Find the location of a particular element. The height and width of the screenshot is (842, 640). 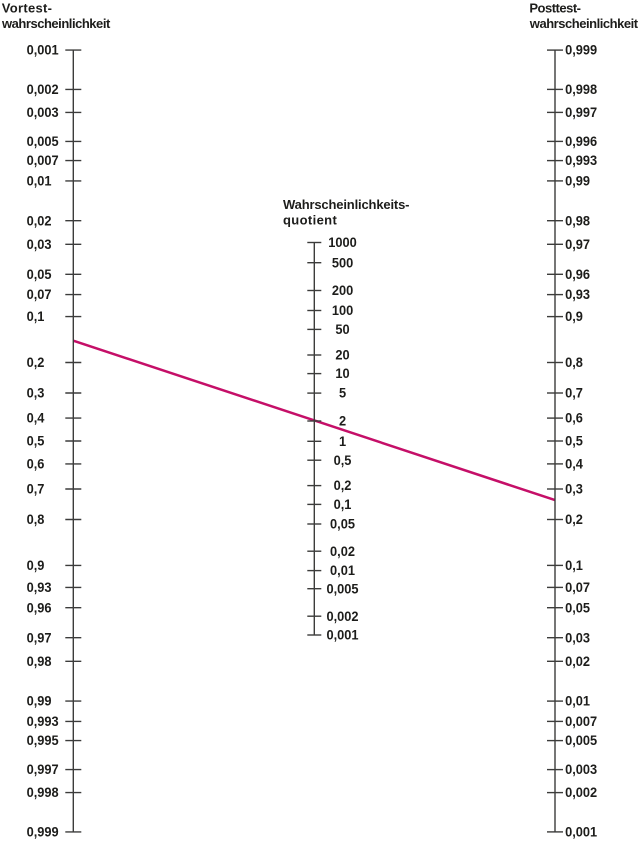

svg-text: Wahrscheinlichkeits- is located at coordinates (346, 204).